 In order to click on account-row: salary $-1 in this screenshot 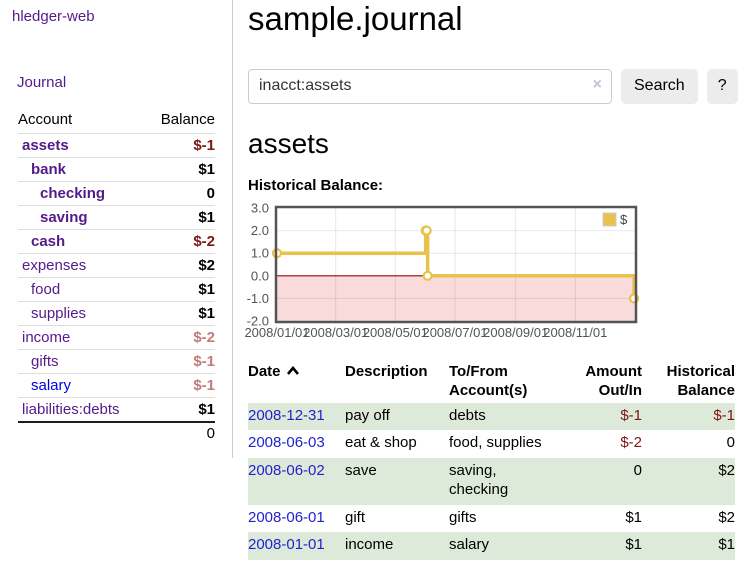, I will do `click(116, 385)`.